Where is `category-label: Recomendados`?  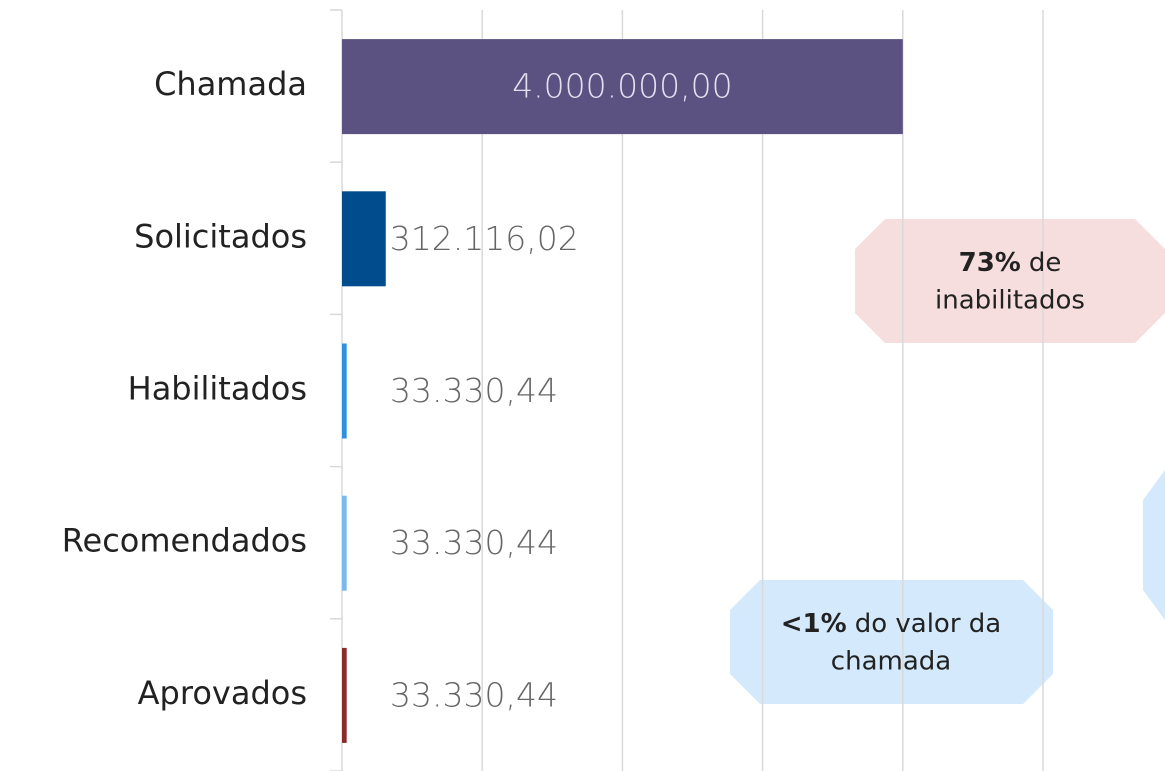
category-label: Recomendados is located at coordinates (184, 541).